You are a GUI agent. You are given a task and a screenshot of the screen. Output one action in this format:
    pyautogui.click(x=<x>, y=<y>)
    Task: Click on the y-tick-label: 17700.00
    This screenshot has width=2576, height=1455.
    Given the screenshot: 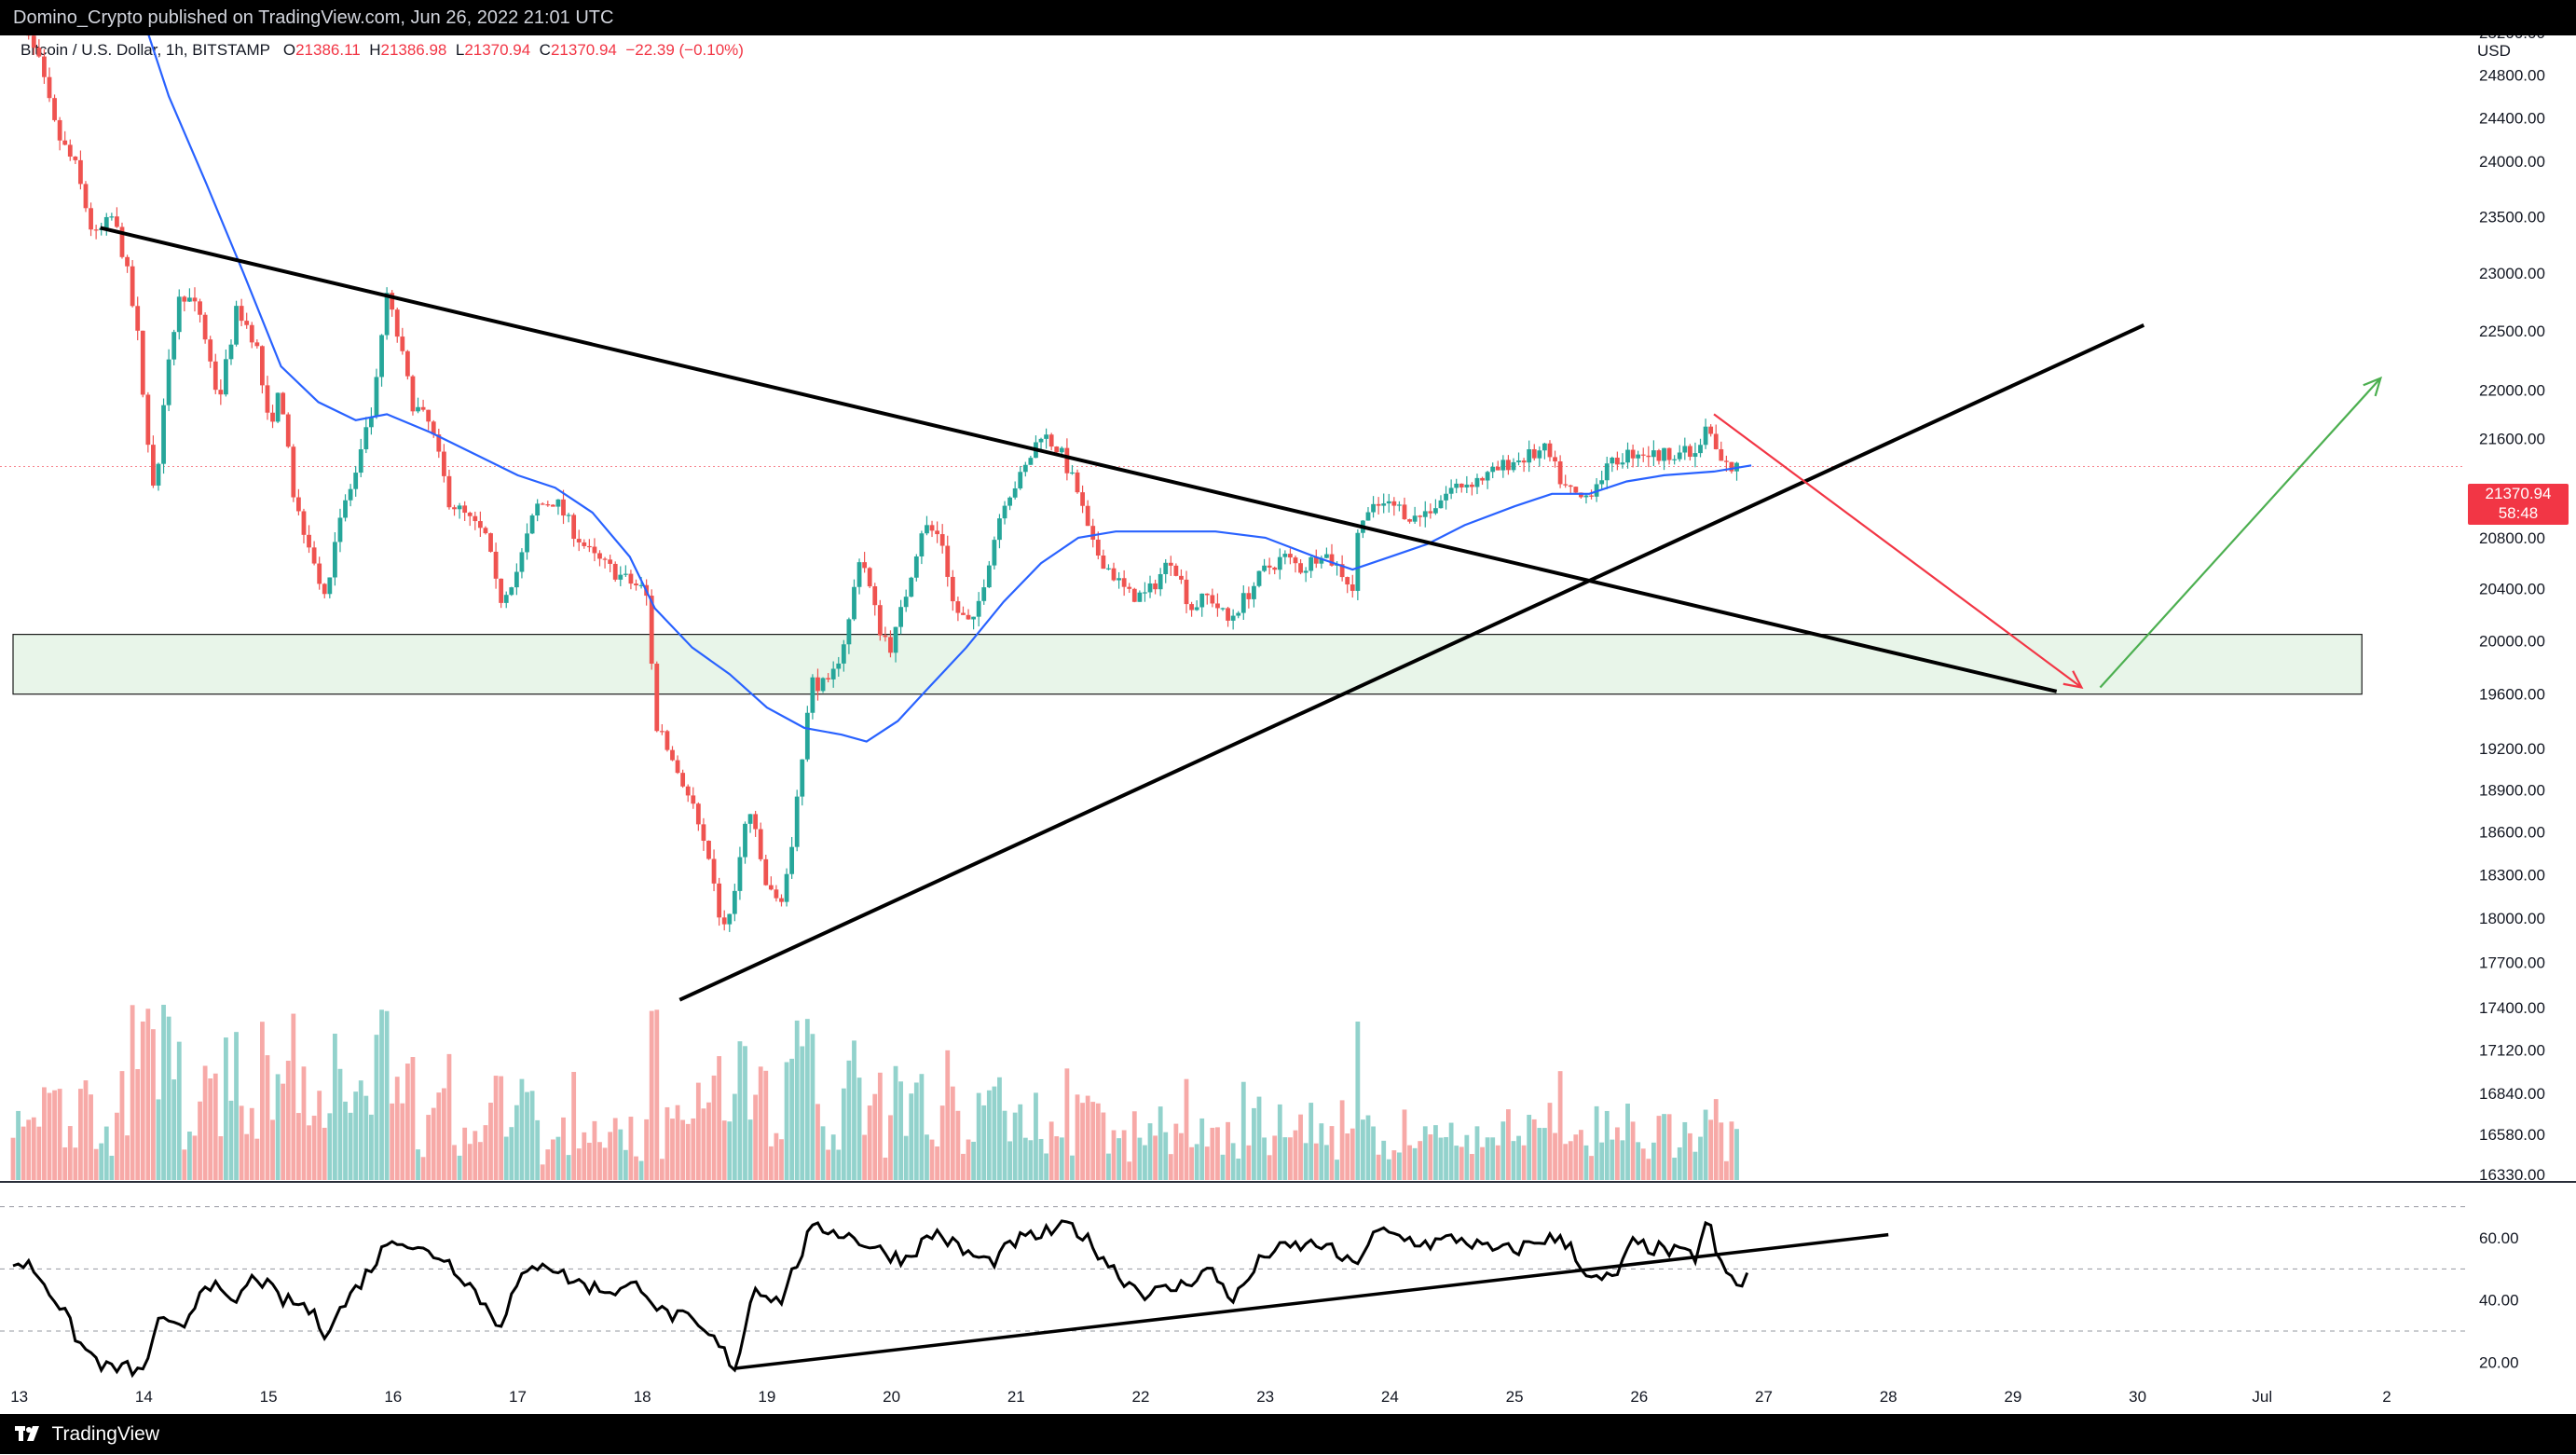 What is the action you would take?
    pyautogui.click(x=2512, y=963)
    